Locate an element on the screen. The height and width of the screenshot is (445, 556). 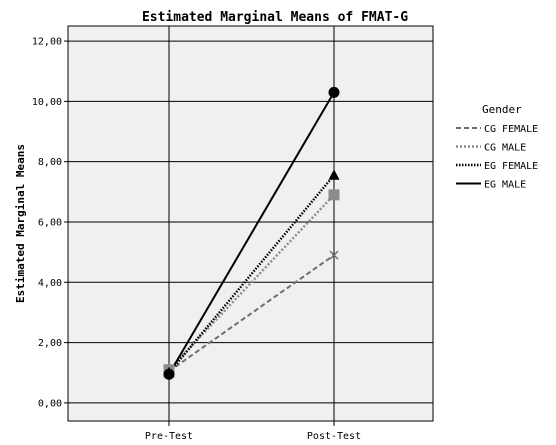
legend-title: Gender is located at coordinates (502, 109).